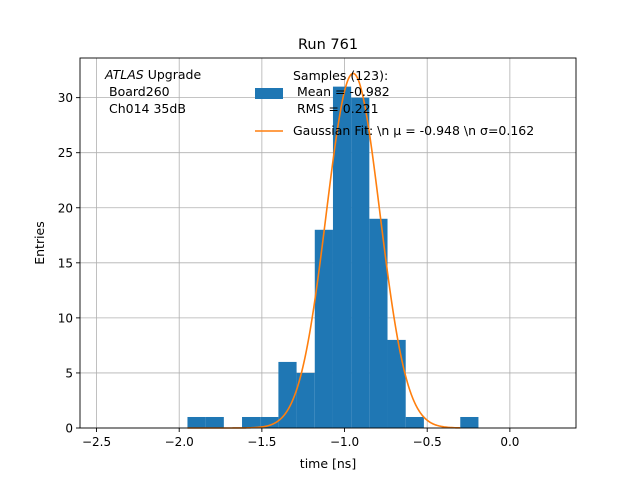 Image resolution: width=640 pixels, height=480 pixels. I want to click on x-tick-label: −0.5, so click(427, 442).